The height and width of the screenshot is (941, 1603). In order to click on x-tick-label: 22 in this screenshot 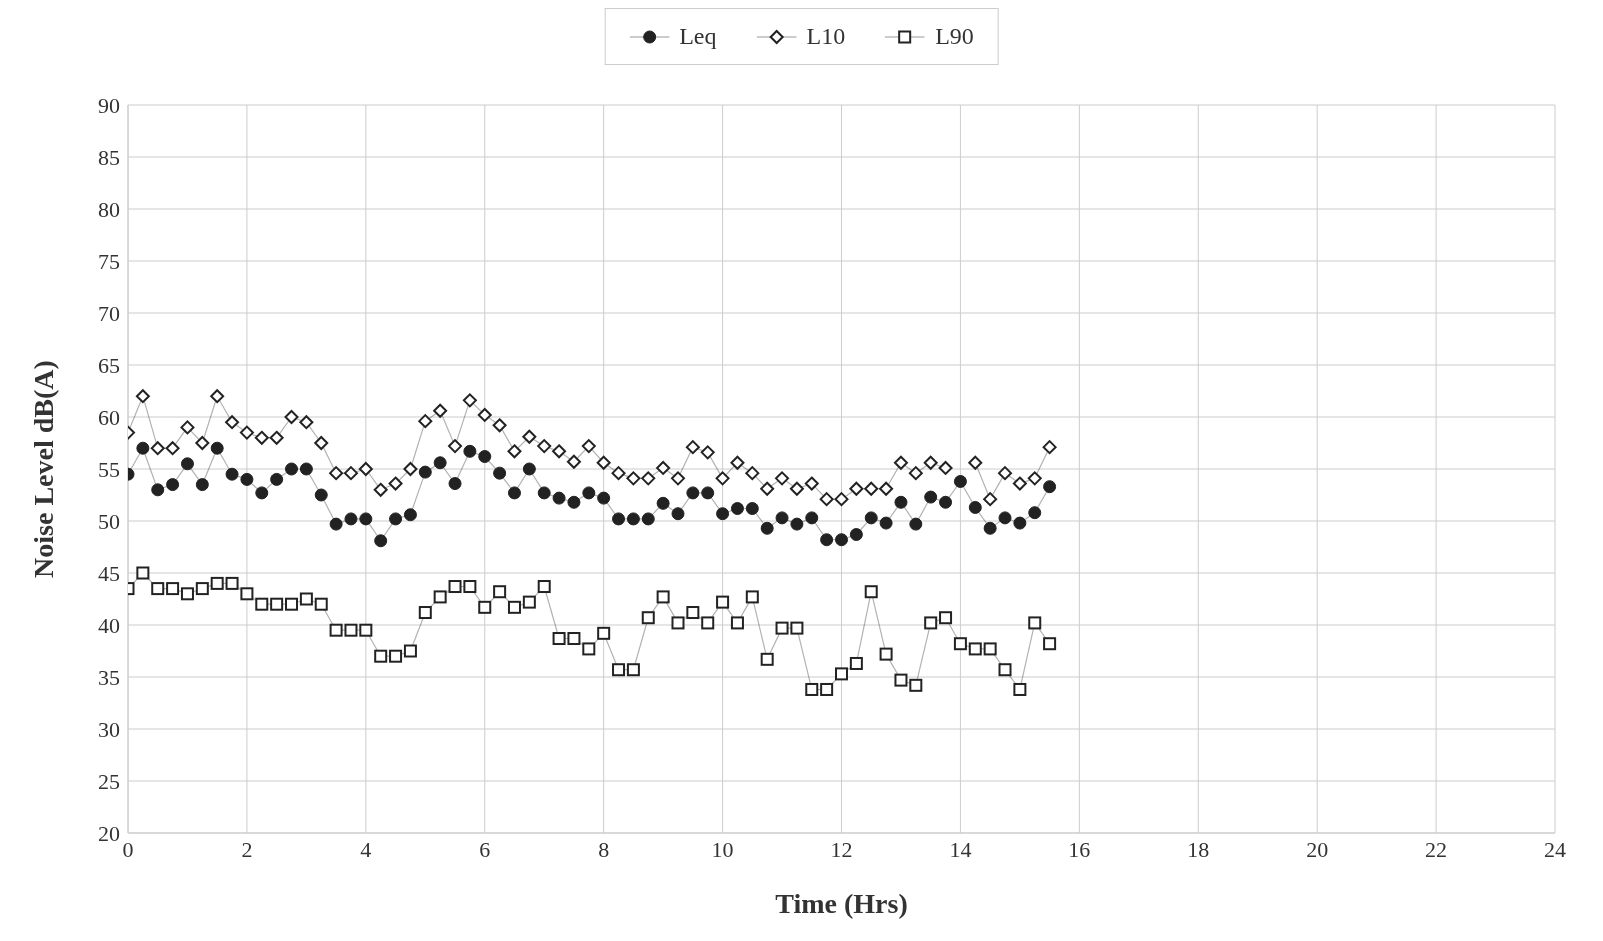, I will do `click(1436, 849)`.